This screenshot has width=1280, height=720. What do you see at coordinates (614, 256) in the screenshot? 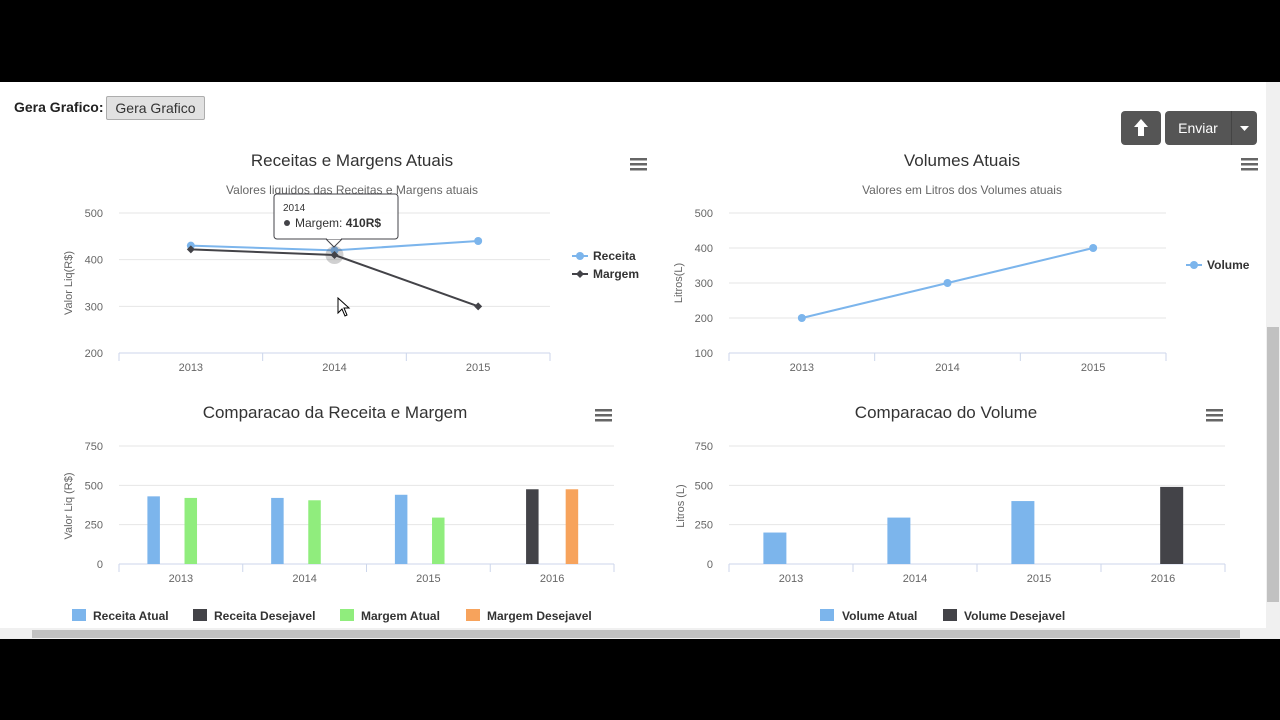
I see `legend-item-receita: Receita` at bounding box center [614, 256].